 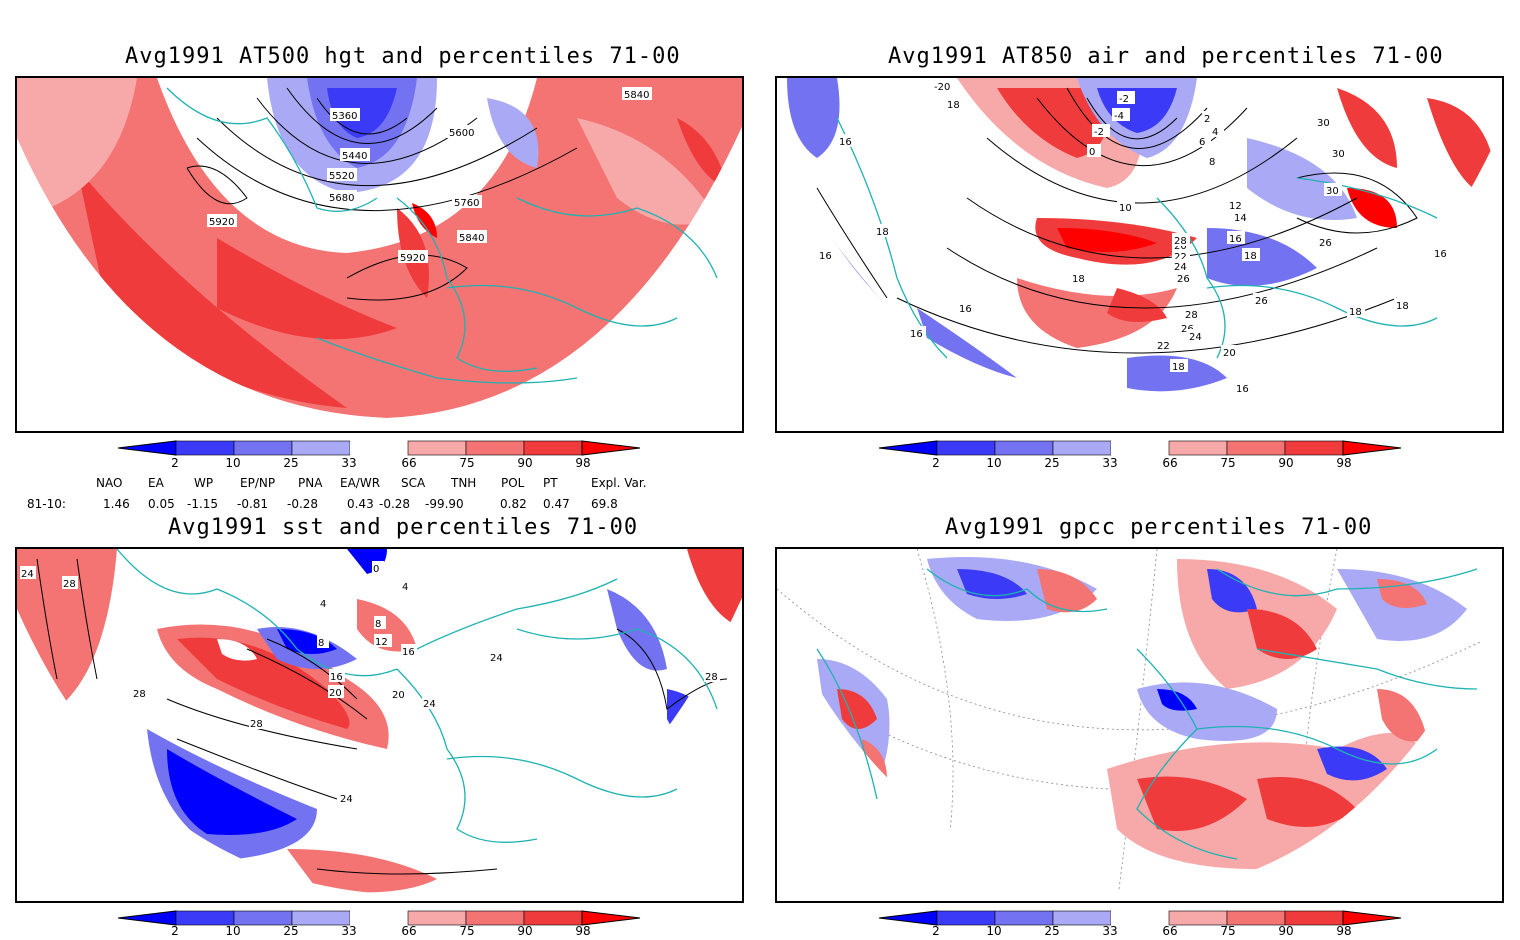 What do you see at coordinates (1261, 301) in the screenshot?
I see `contour-label: 26` at bounding box center [1261, 301].